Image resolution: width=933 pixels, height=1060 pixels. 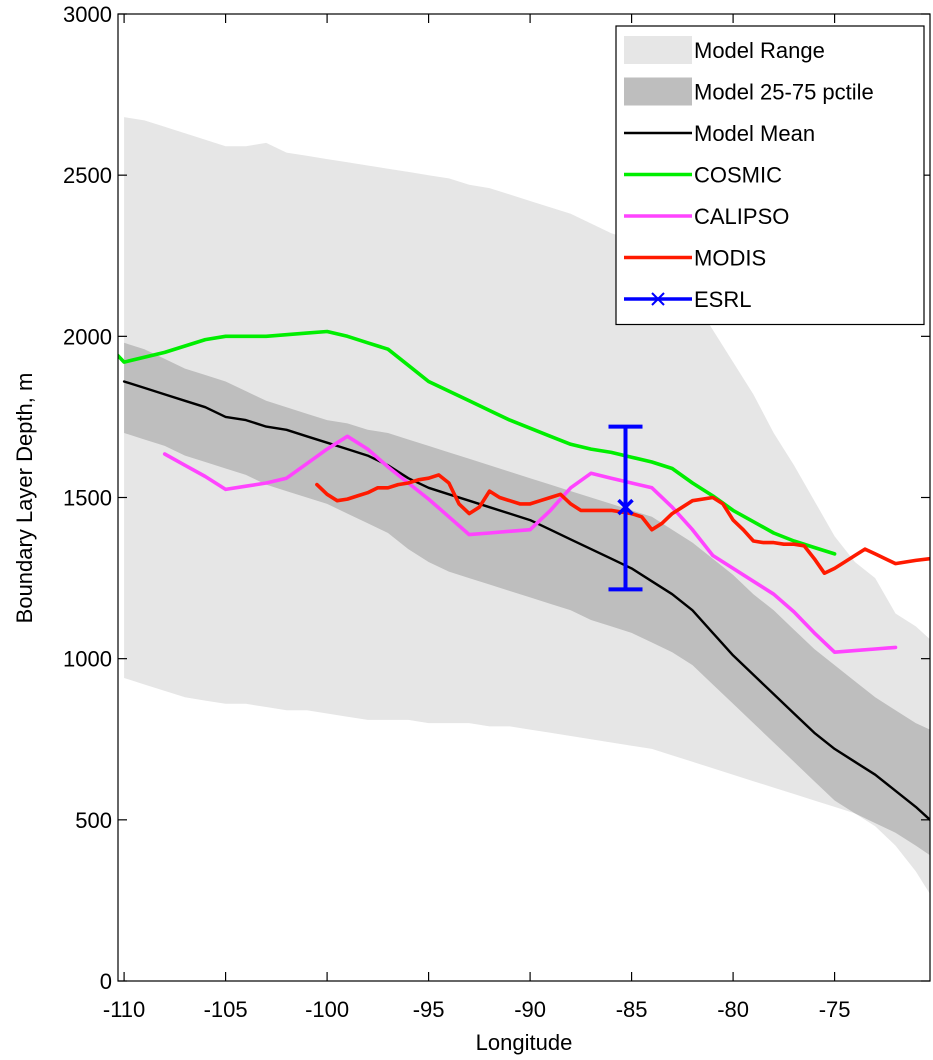 I want to click on legend-swatch-esrl, so click(x=658, y=299).